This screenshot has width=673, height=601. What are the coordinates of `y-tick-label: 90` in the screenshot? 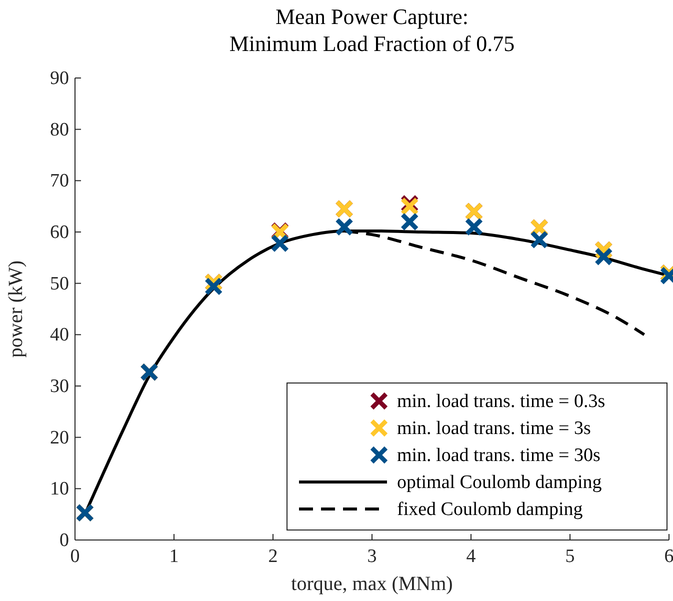 It's located at (59, 78).